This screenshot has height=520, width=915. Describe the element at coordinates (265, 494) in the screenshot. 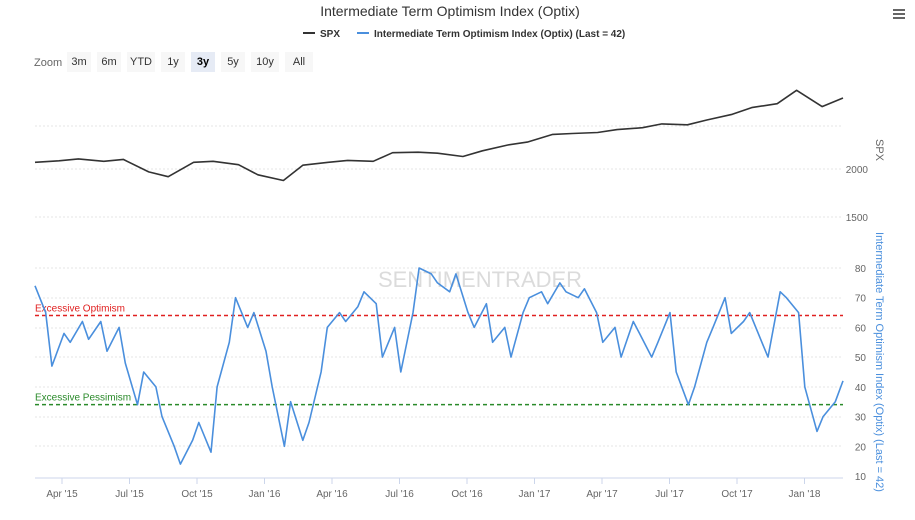

I see `x-tick-label: Jan '16` at that location.